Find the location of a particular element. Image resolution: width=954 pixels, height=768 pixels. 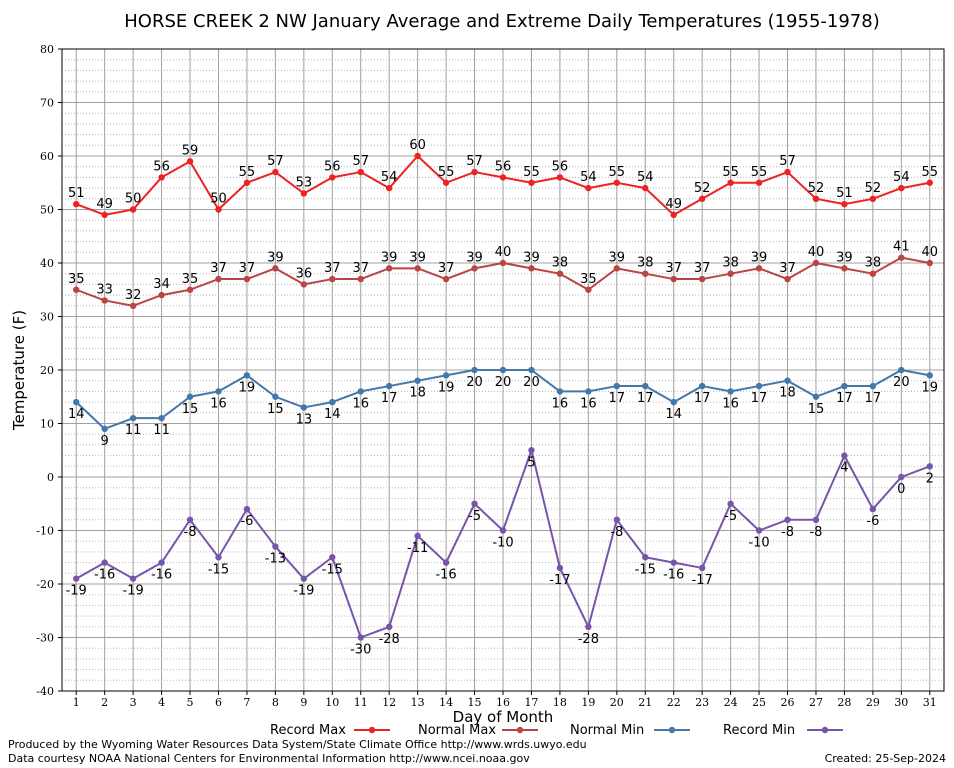

x-tick-label: 3 is located at coordinates (133, 702).